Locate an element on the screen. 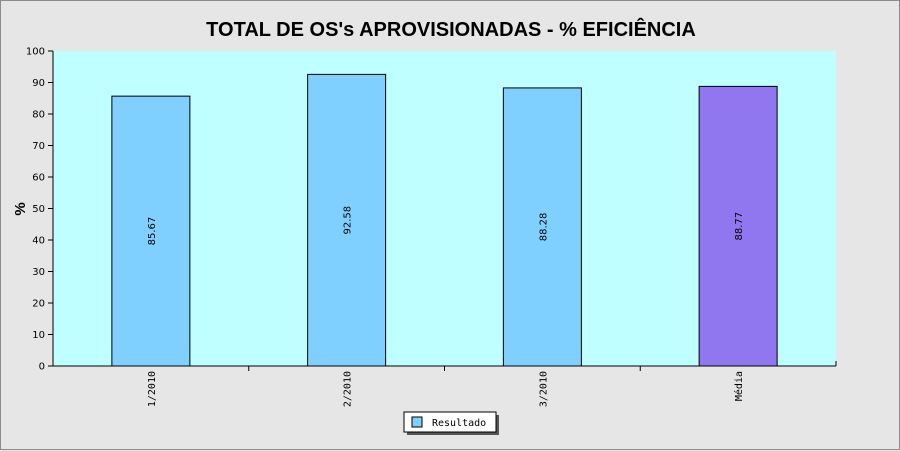 The image size is (900, 451). y-tick-label: 20 is located at coordinates (38, 304).